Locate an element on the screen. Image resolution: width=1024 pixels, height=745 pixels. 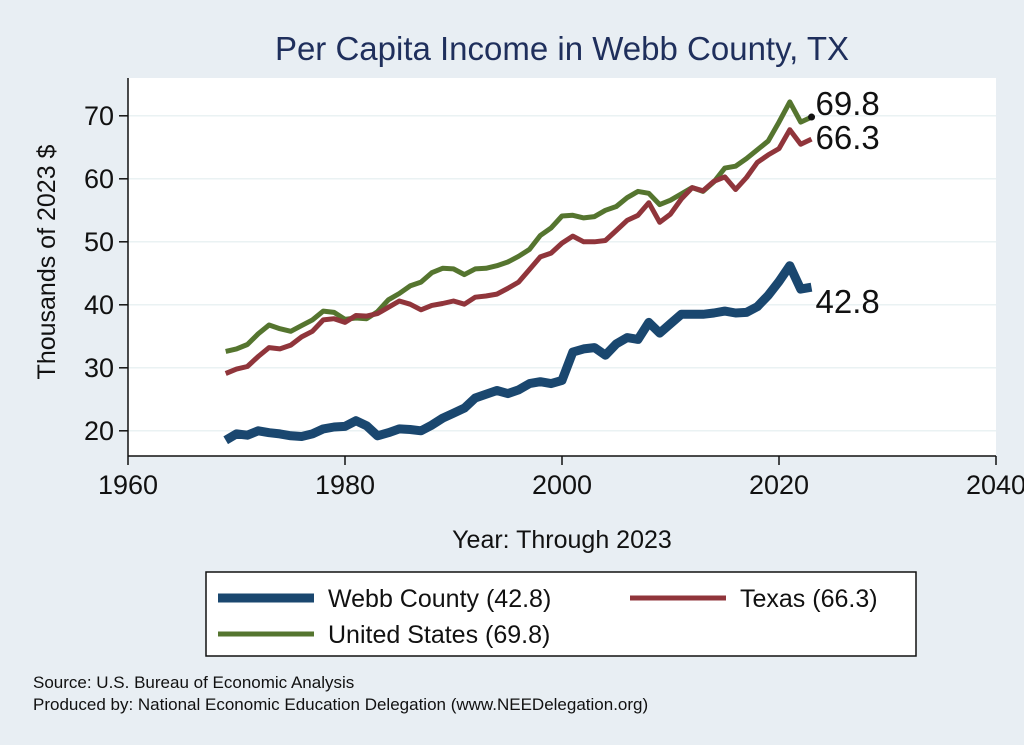
legend-box is located at coordinates (561, 614).